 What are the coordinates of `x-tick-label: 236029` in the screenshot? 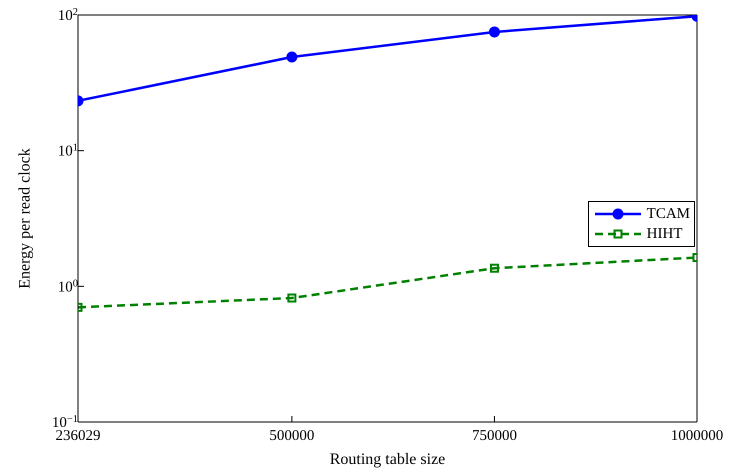 It's located at (78, 436).